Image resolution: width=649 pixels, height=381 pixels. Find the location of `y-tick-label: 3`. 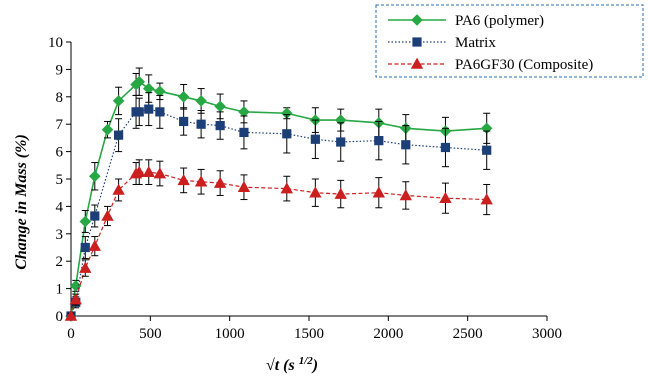

y-tick-label: 3 is located at coordinates (60, 235).